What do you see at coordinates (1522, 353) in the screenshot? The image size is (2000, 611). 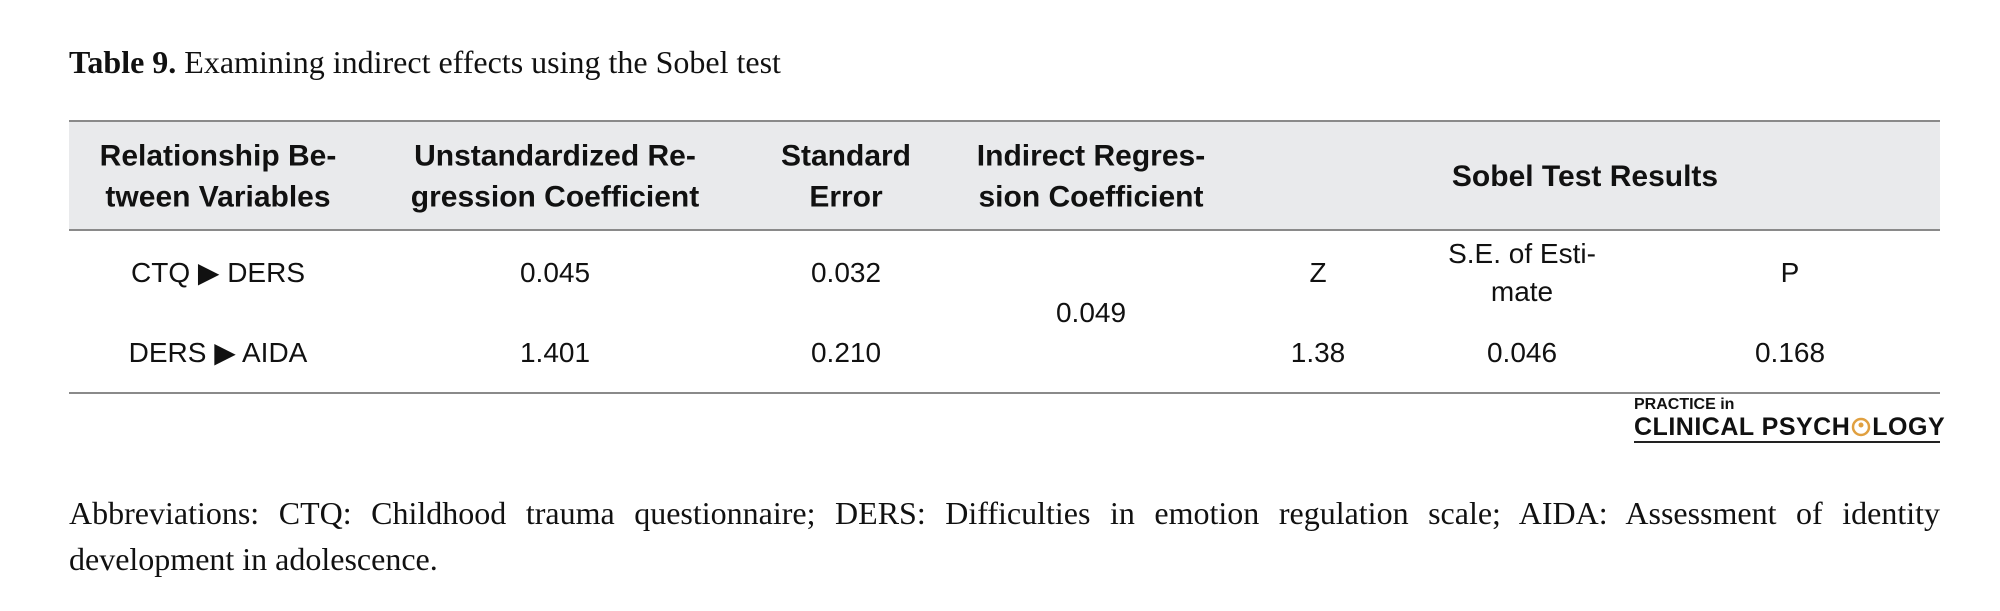 I see `cell: 0.046` at bounding box center [1522, 353].